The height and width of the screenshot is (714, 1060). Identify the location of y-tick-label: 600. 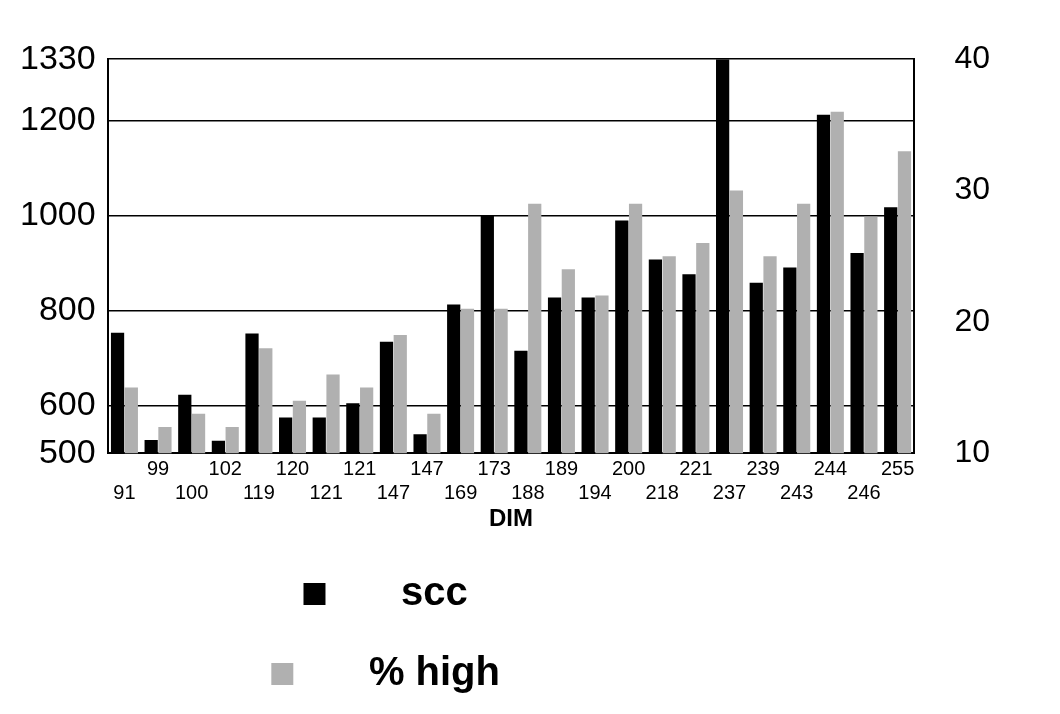
(67, 403).